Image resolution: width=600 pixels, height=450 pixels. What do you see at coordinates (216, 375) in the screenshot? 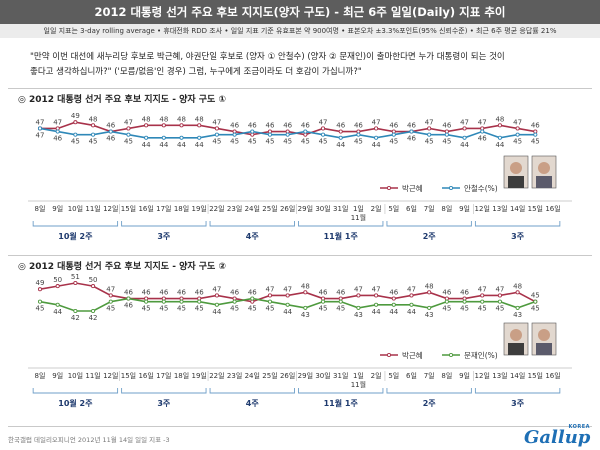
I see `x-tick-label: 22일` at bounding box center [216, 375].